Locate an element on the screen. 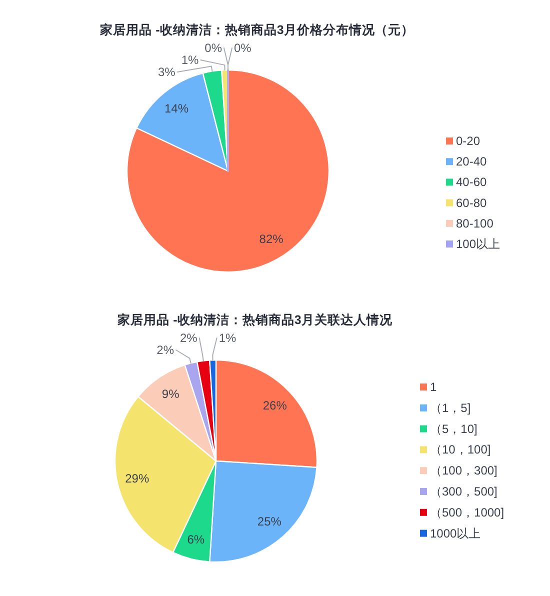 The height and width of the screenshot is (596, 550). data-label: 29% is located at coordinates (137, 479).